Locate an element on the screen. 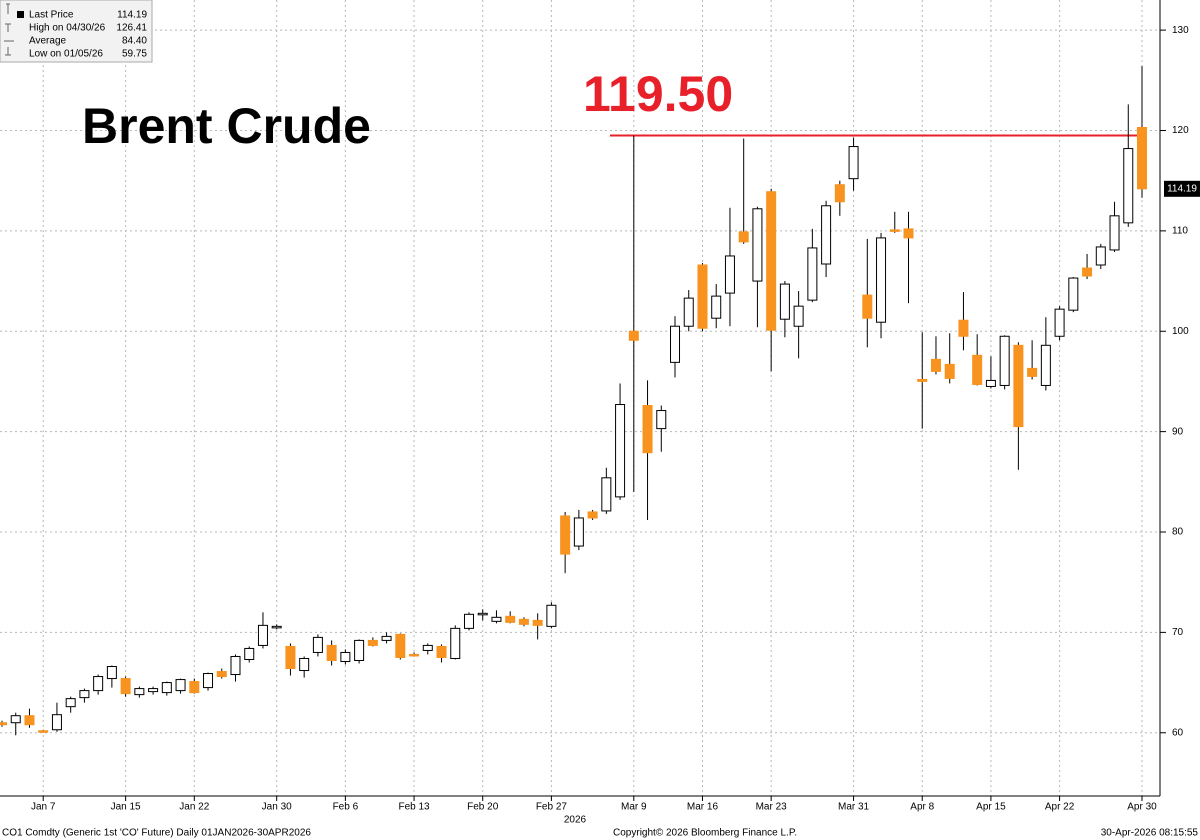 The width and height of the screenshot is (1200, 840). legend-label: High on 04/30/26 is located at coordinates (67, 28).